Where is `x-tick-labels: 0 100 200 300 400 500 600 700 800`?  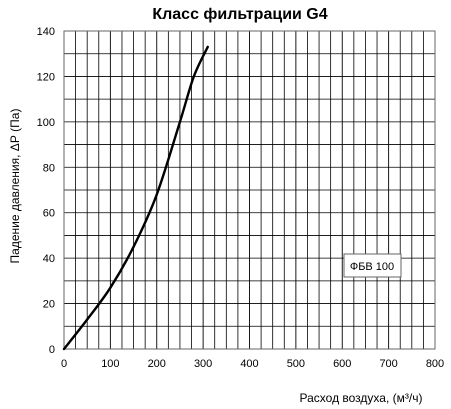
x-tick-labels: 0 100 200 300 400 500 600 700 800 is located at coordinates (252, 364).